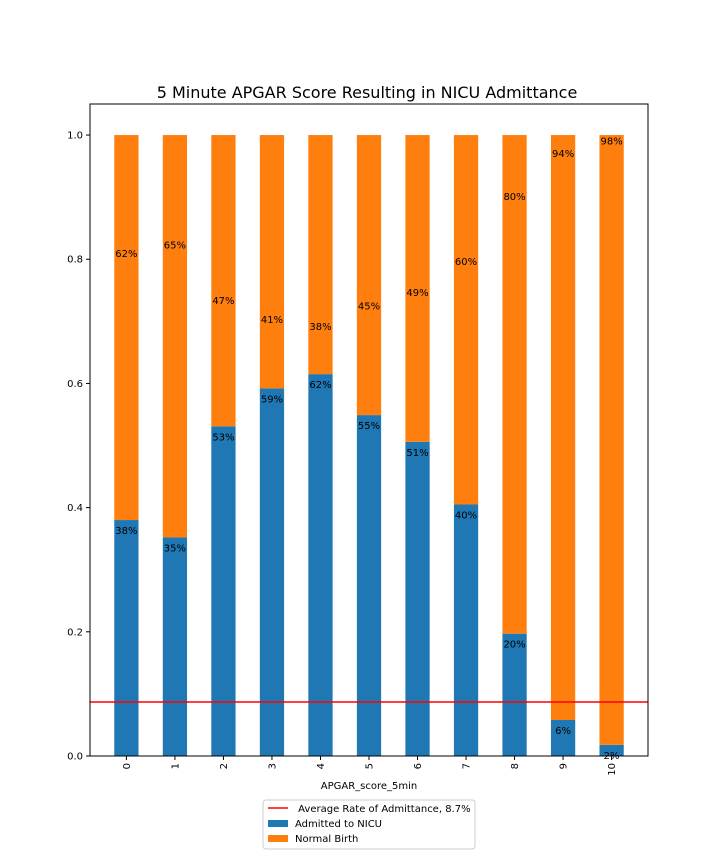 This screenshot has height=864, width=720. Describe the element at coordinates (272, 320) in the screenshot. I see `data-label-normal-3: 41%` at that location.